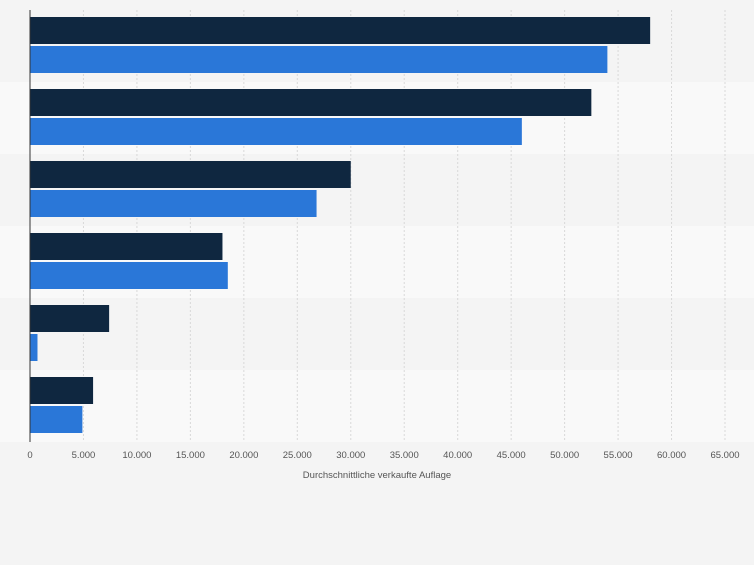 Image resolution: width=754 pixels, height=565 pixels. What do you see at coordinates (618, 455) in the screenshot?
I see `x-tick-label: 55.000` at bounding box center [618, 455].